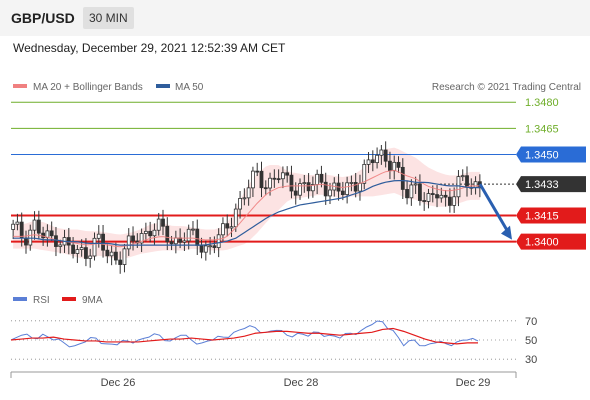  I want to click on rsi-tick-30: 30, so click(531, 360).